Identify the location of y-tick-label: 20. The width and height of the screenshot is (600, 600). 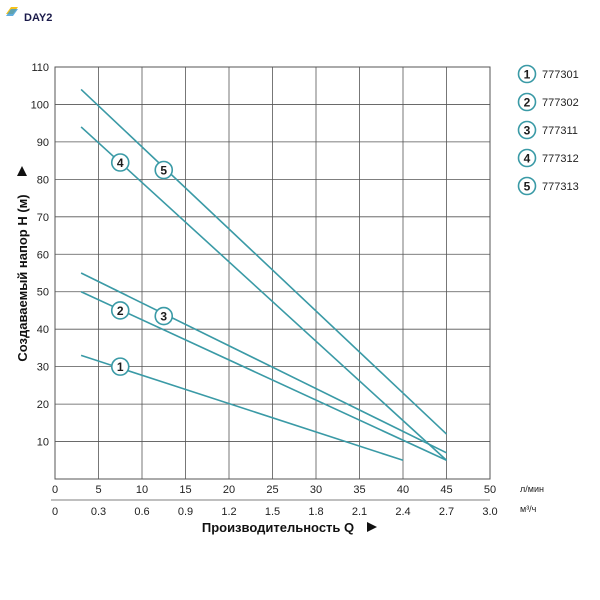
(43, 405).